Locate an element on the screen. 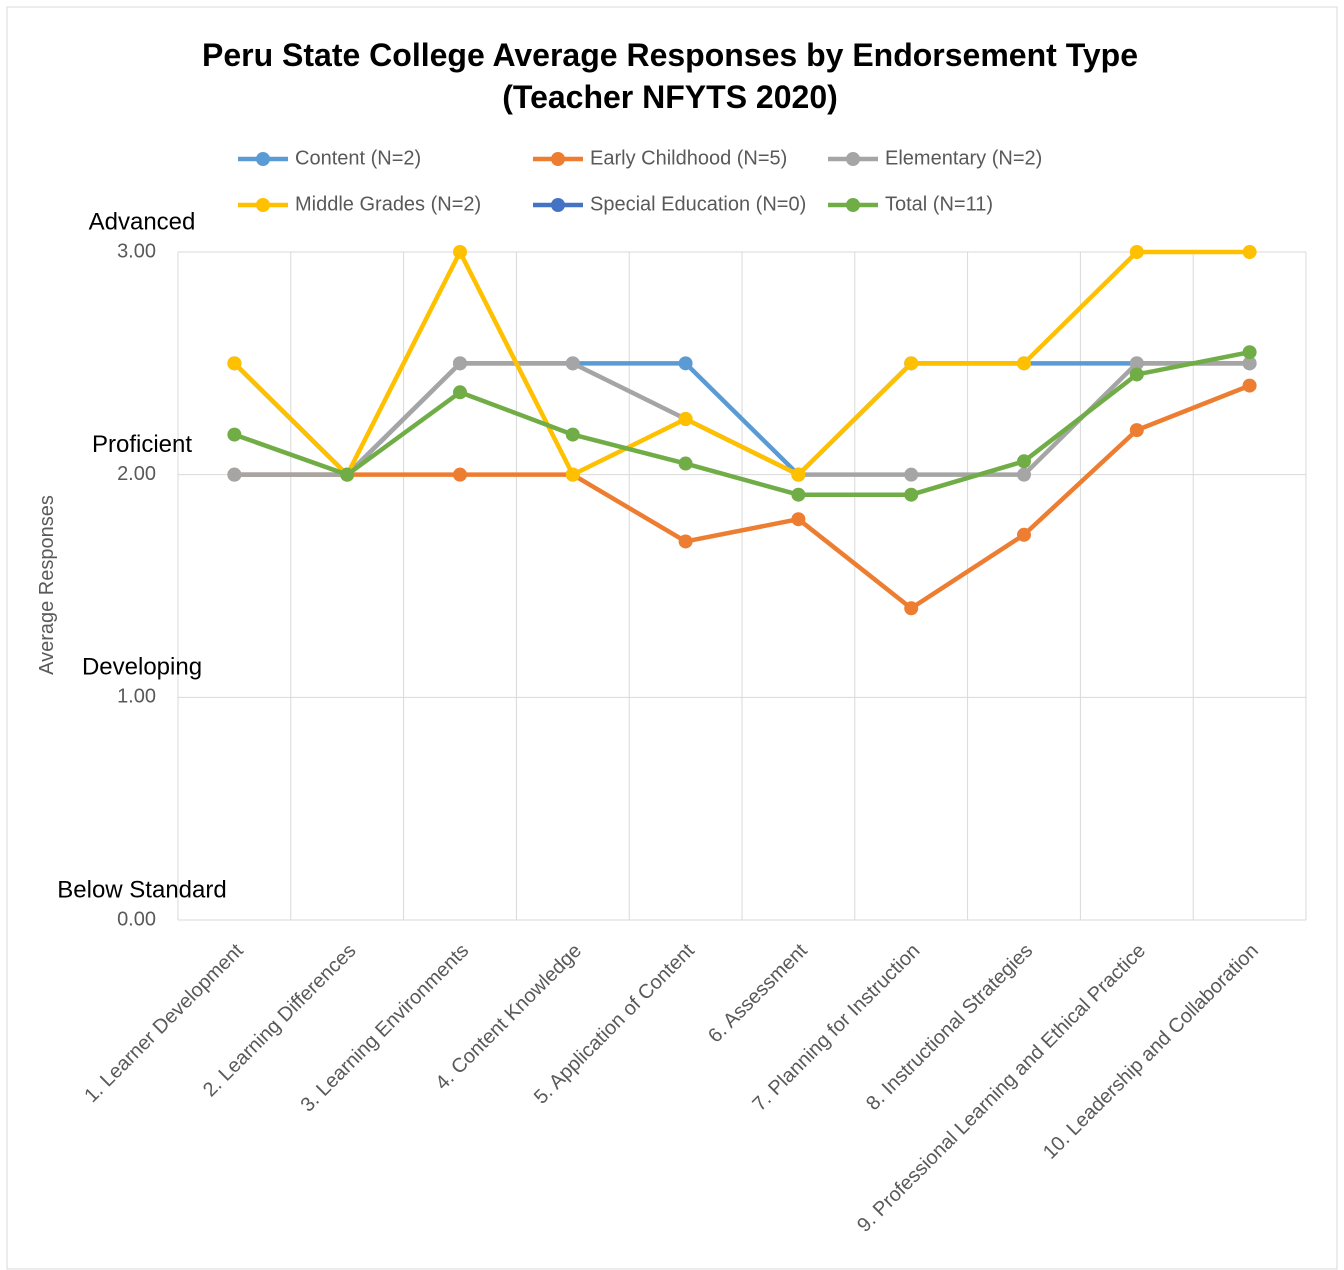 Image resolution: width=1344 pixels, height=1270 pixels. x-tick-label: 10. Leadership and Collaboration is located at coordinates (1151, 1052).